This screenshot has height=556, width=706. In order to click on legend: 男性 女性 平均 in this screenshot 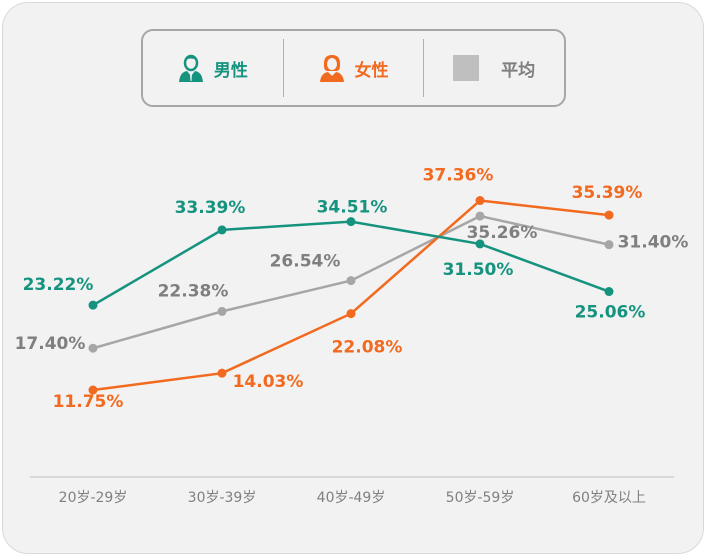, I will do `click(353, 68)`.